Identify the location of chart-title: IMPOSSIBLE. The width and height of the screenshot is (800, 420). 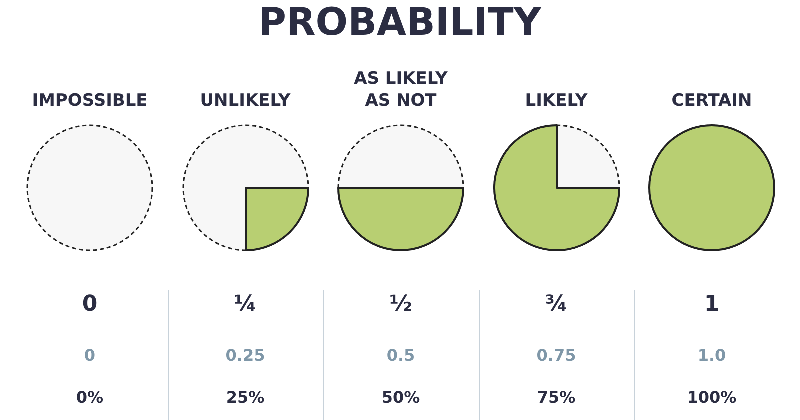
(90, 101).